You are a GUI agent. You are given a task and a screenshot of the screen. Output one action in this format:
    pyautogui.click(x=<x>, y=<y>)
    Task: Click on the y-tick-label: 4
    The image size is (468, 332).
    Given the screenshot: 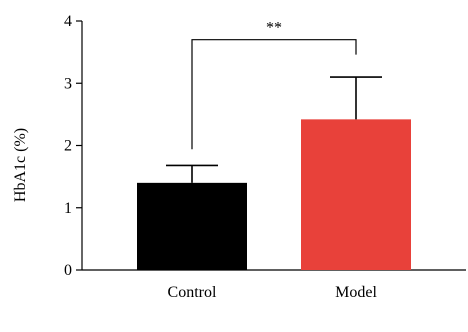 What is the action you would take?
    pyautogui.click(x=68, y=21)
    